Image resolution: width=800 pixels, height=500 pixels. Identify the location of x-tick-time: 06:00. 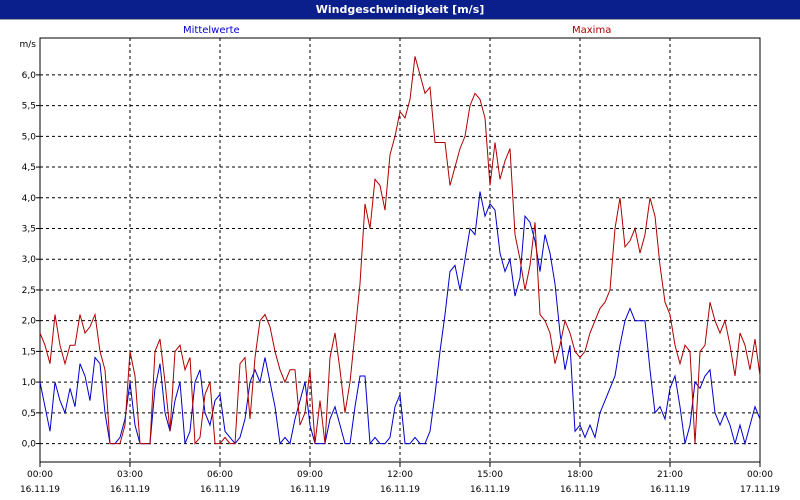
(220, 475).